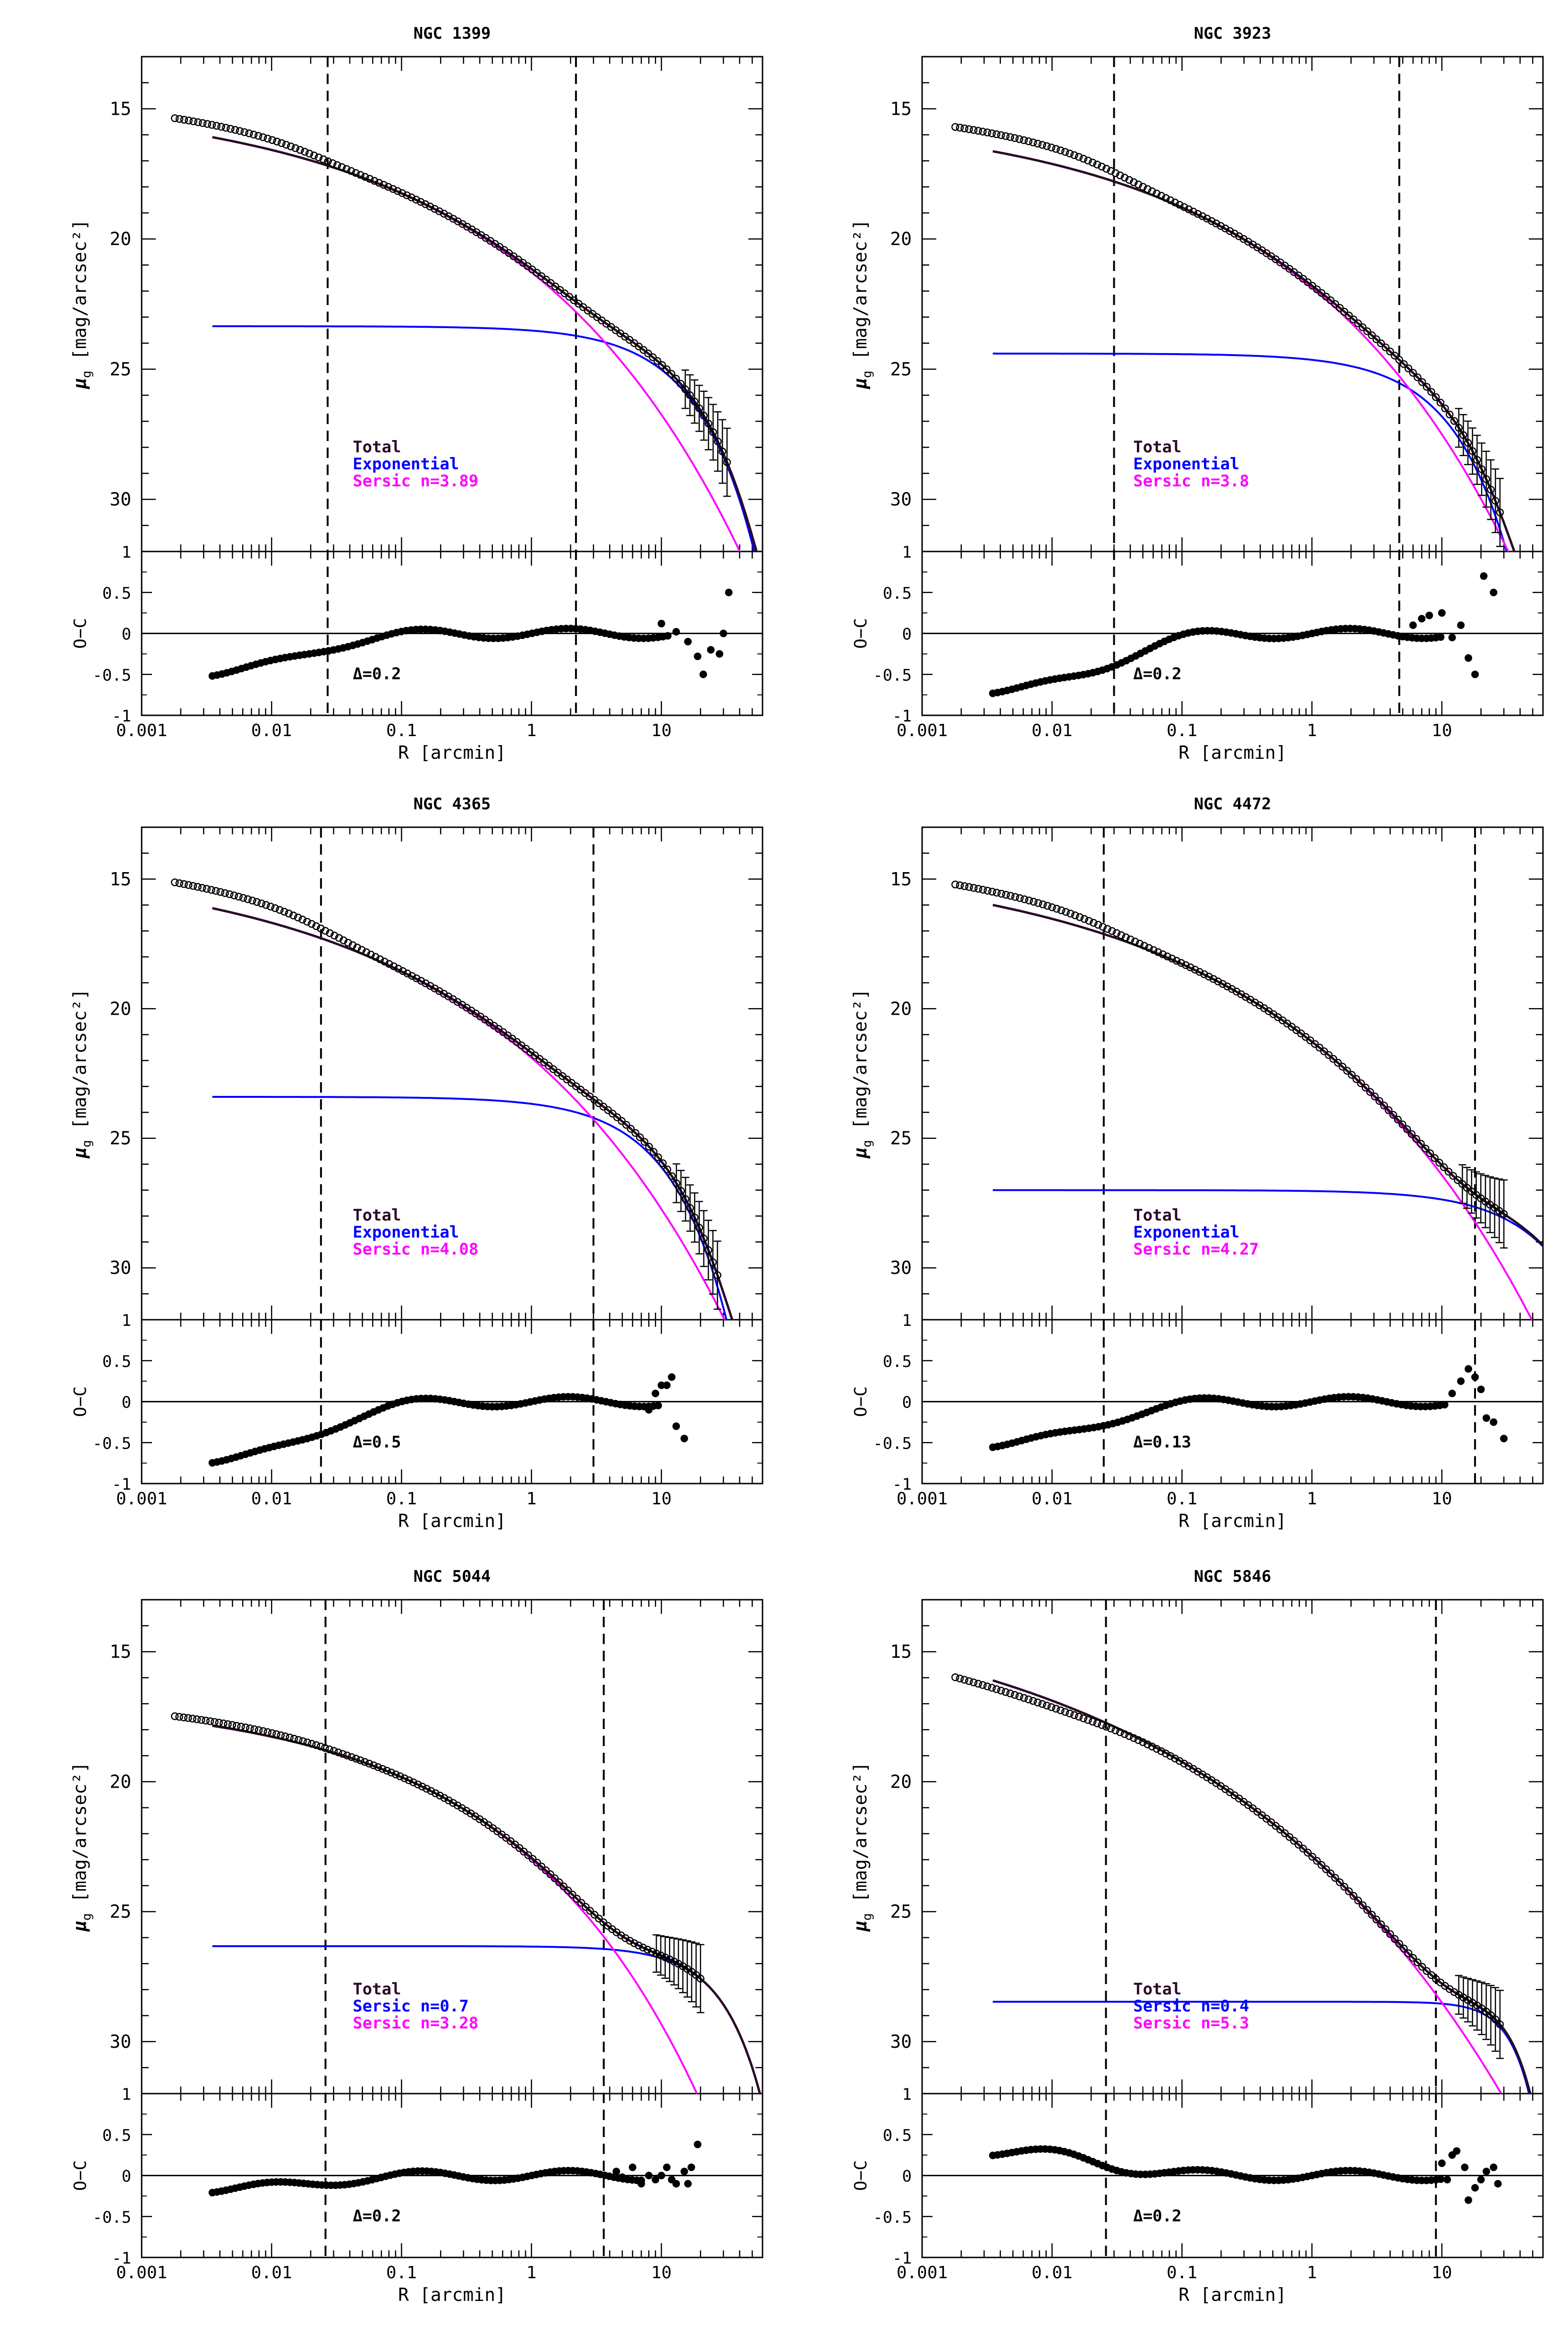 The image size is (1568, 2350). Describe the element at coordinates (120, 1782) in the screenshot. I see `y-tick-label: 20` at that location.